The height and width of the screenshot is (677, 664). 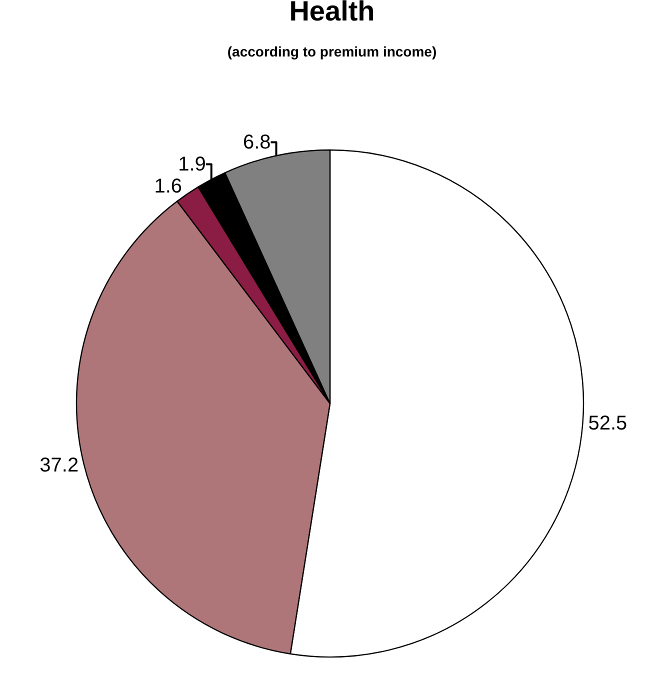 What do you see at coordinates (256, 142) in the screenshot?
I see `data-label: 6.8` at bounding box center [256, 142].